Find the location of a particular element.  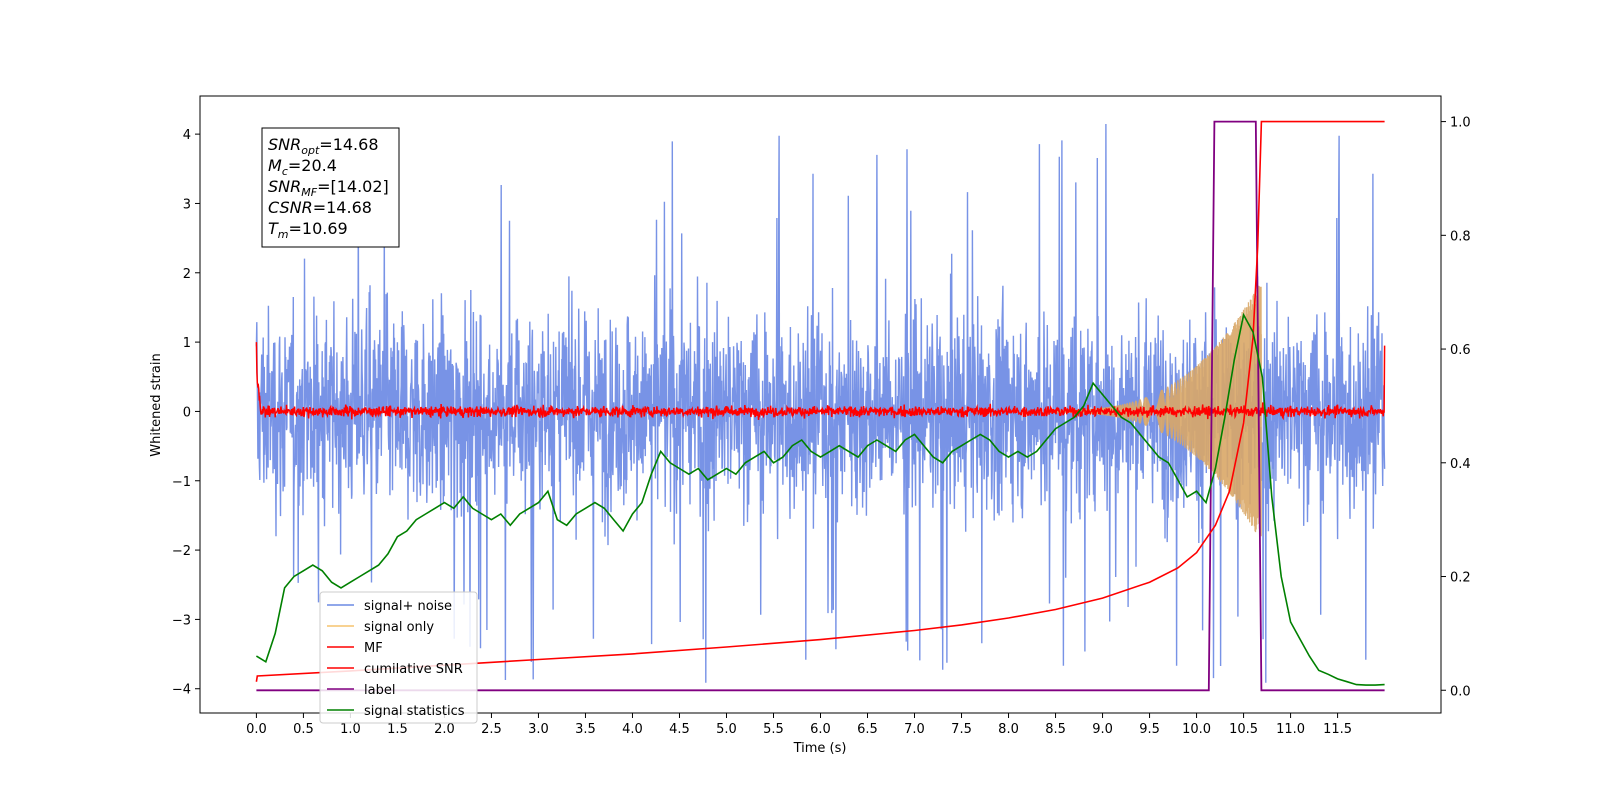

x-tick-label: 11.5 is located at coordinates (1337, 729).